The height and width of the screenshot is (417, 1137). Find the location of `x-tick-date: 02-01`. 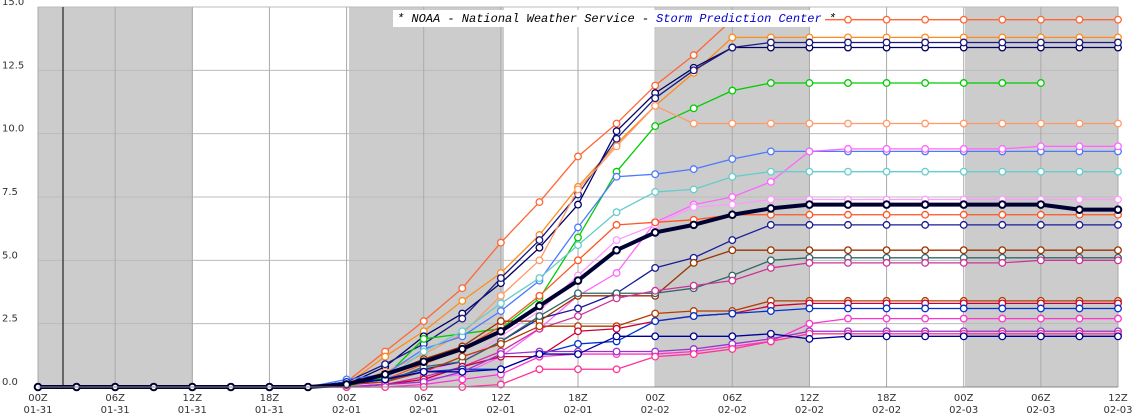

x-tick-date: 02-01 is located at coordinates (577, 410).